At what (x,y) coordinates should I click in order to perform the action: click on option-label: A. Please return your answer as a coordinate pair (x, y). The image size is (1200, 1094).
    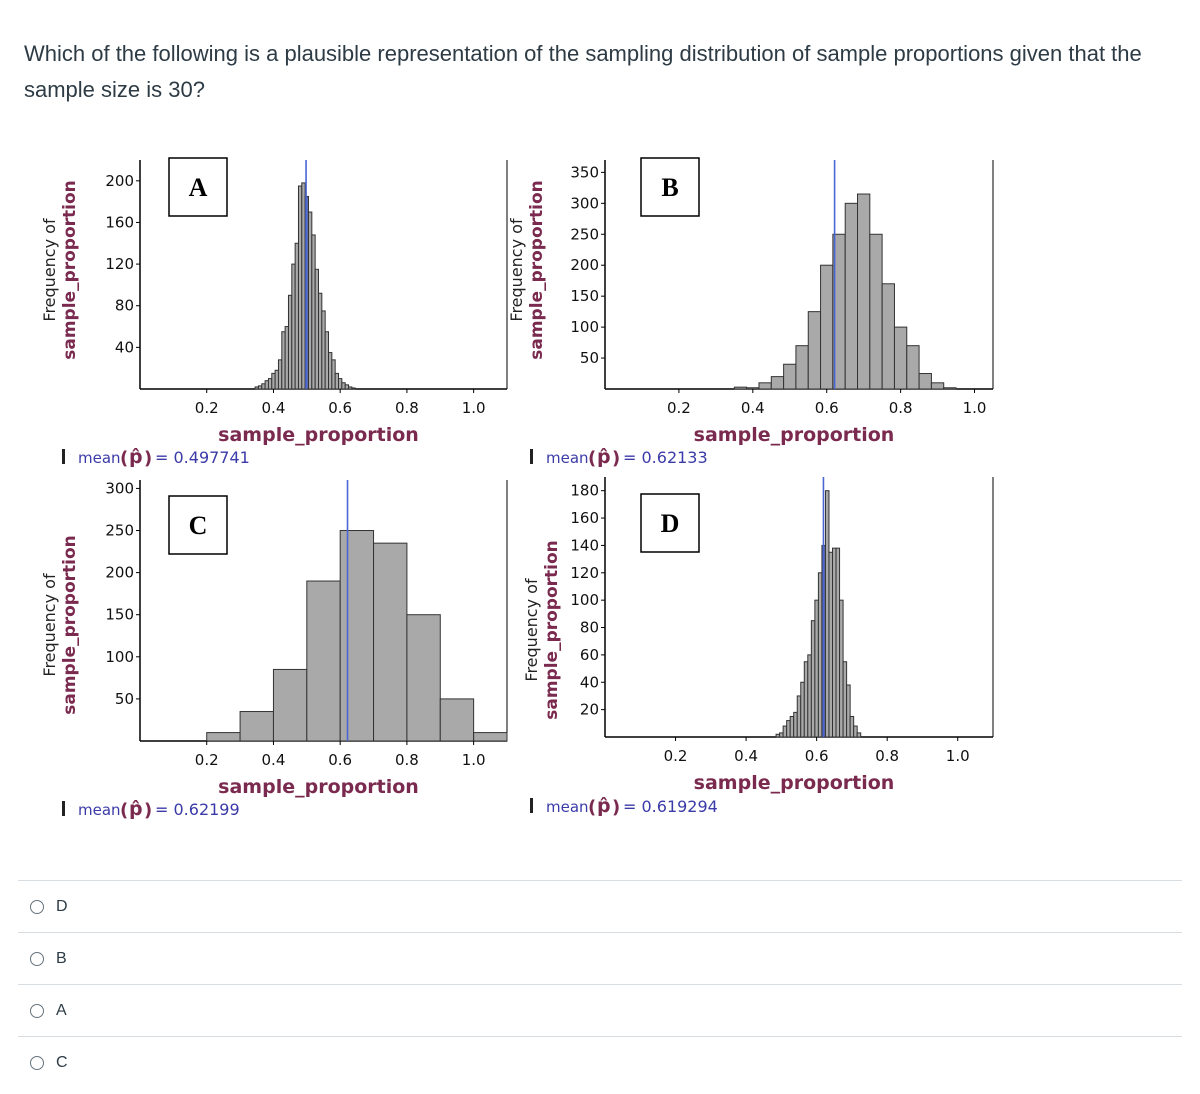
    Looking at the image, I should click on (61, 1010).